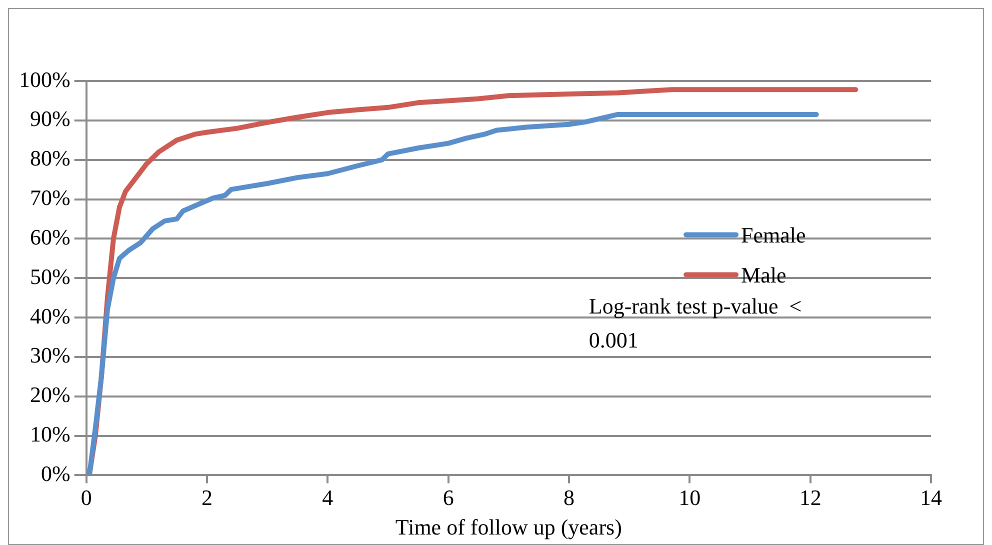  What do you see at coordinates (773, 235) in the screenshot?
I see `legend-label: Female` at bounding box center [773, 235].